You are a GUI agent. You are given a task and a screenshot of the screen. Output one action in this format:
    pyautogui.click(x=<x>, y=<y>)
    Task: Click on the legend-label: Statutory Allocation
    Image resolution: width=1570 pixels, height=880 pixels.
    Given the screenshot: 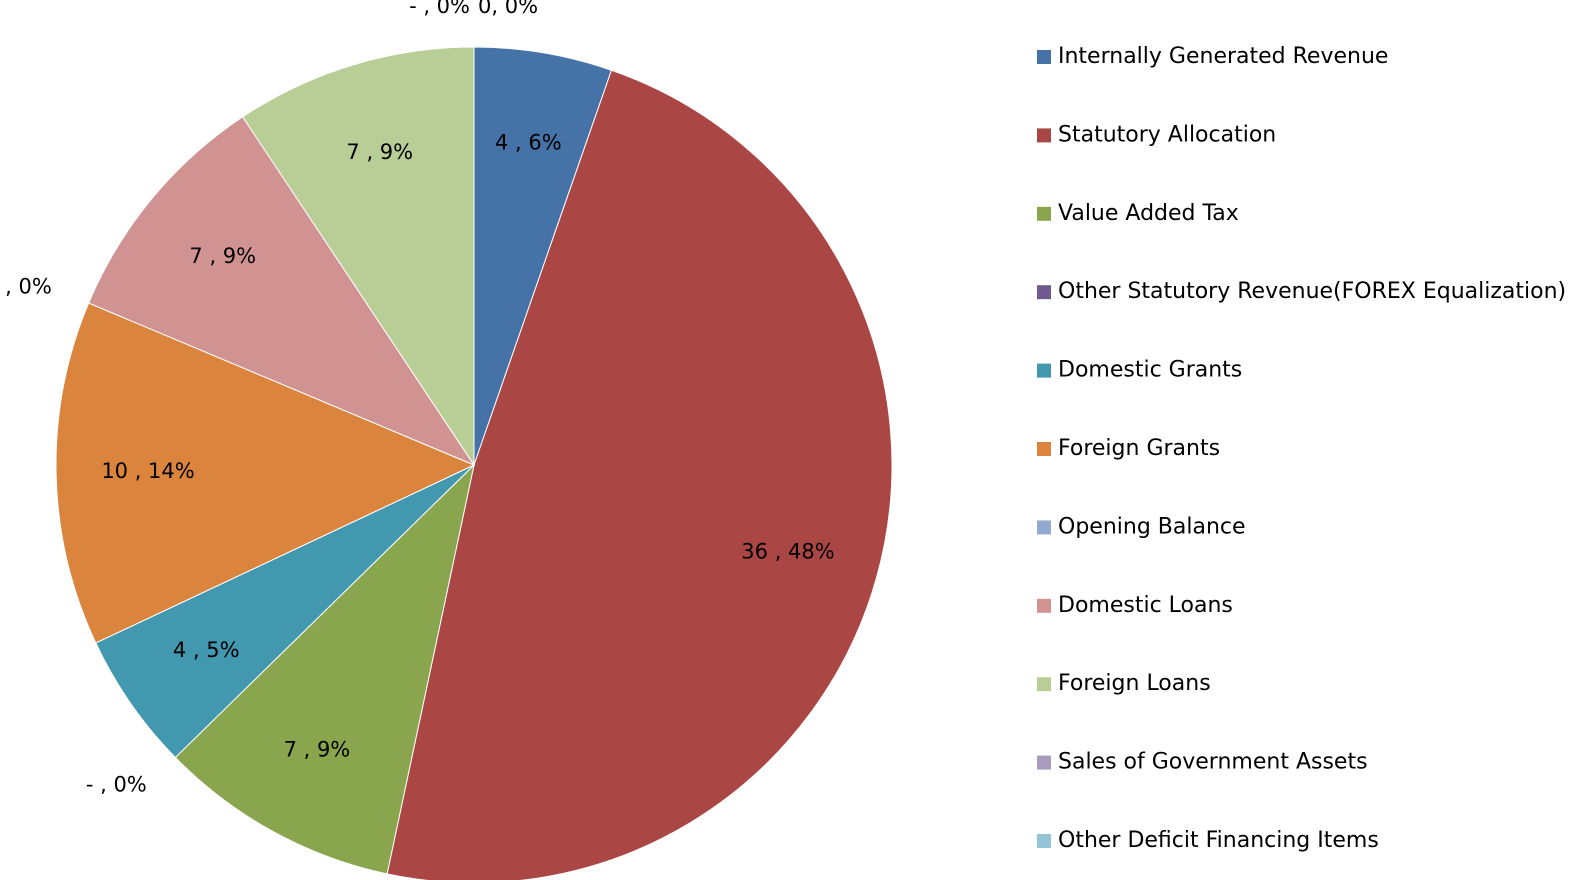 What is the action you would take?
    pyautogui.click(x=1167, y=134)
    